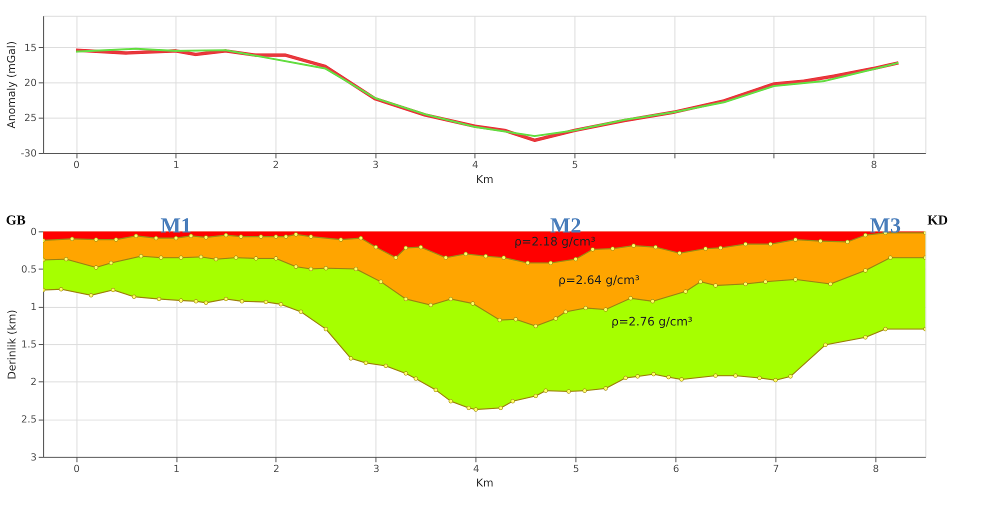  Describe the element at coordinates (29, 420) in the screenshot. I see `y-tick-label: 2.5` at that location.